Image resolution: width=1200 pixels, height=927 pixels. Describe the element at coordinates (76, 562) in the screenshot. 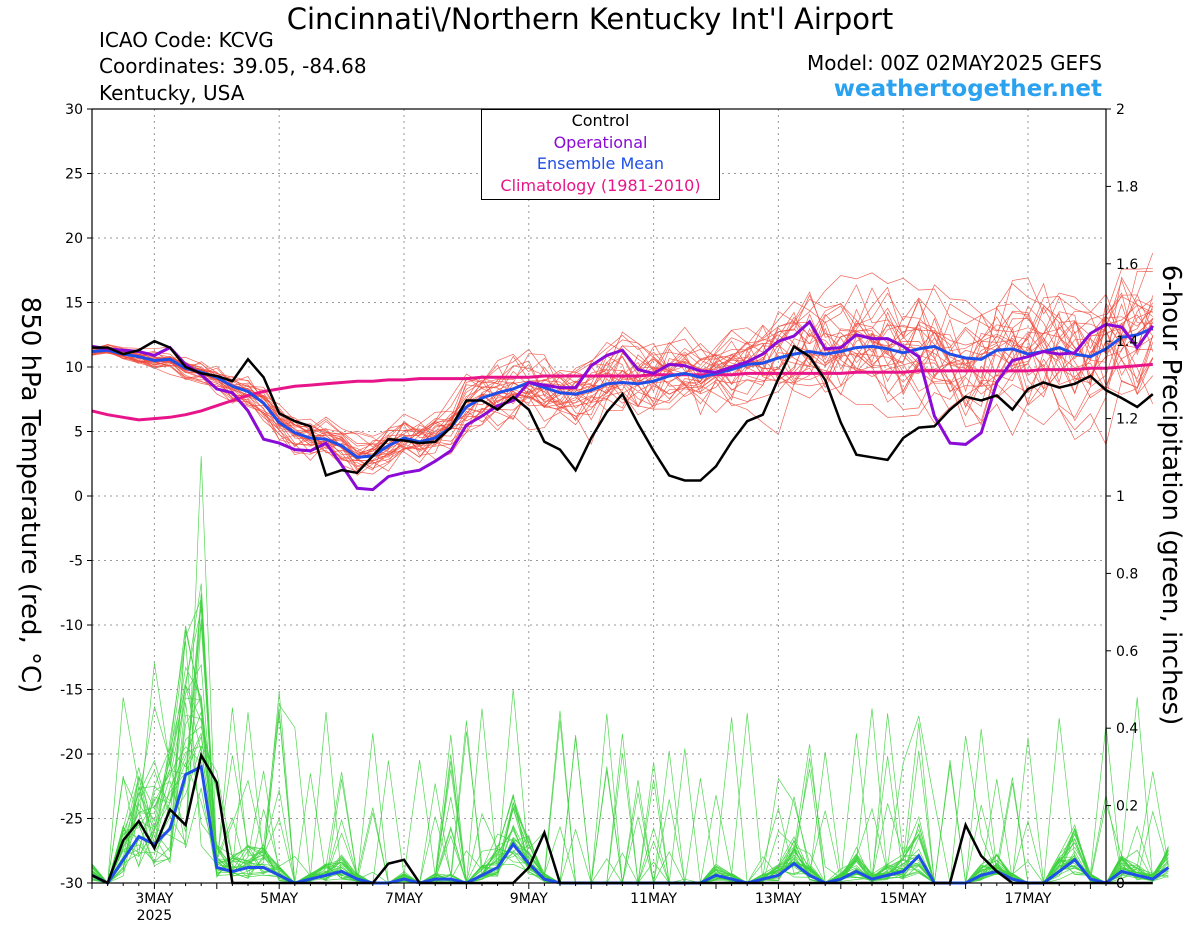

I see `y-tick-label: -5` at that location.